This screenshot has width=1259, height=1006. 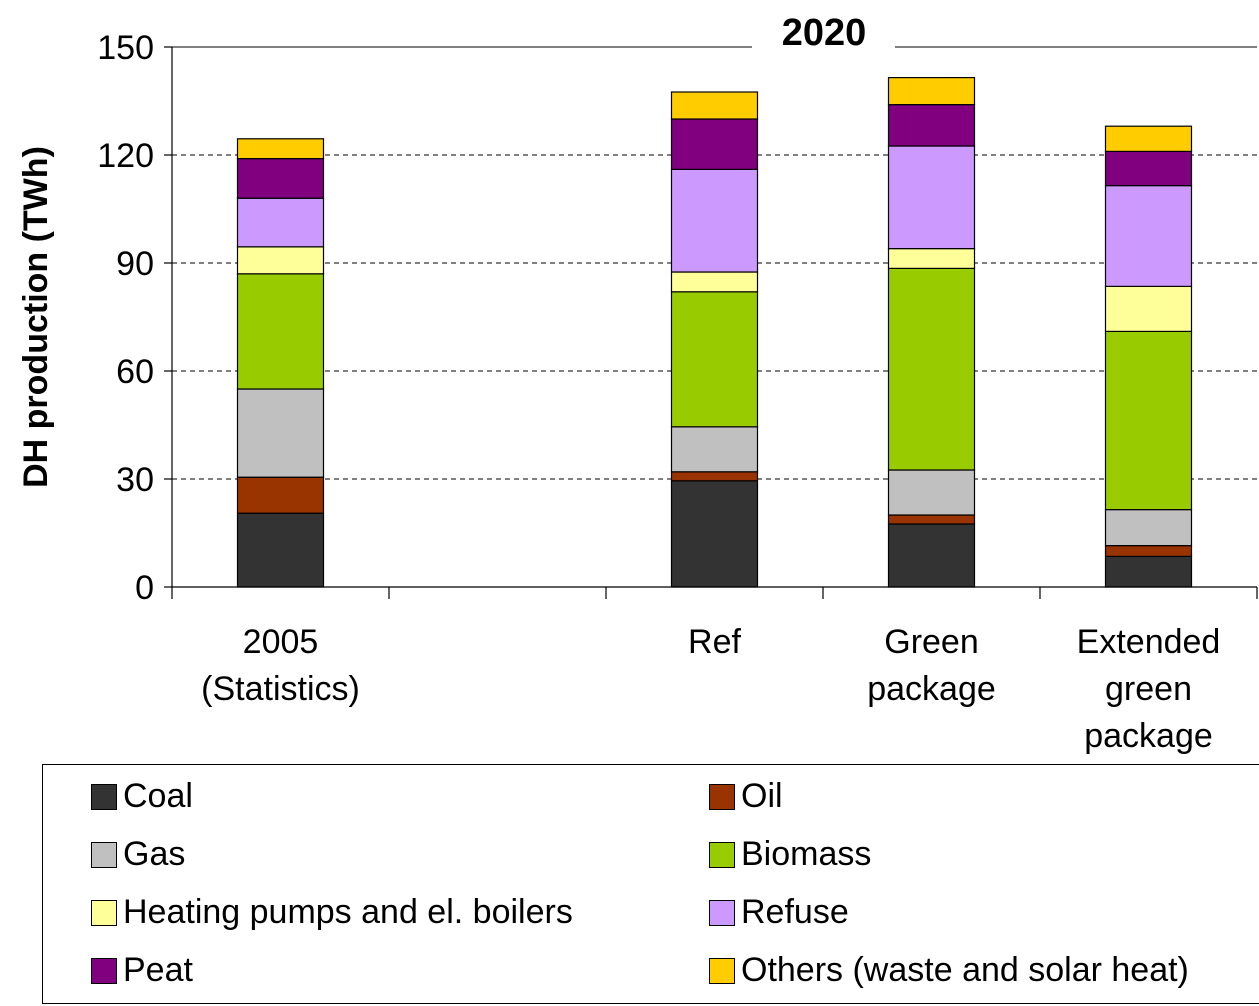 I want to click on x-tick-label: green, so click(x=1148, y=689).